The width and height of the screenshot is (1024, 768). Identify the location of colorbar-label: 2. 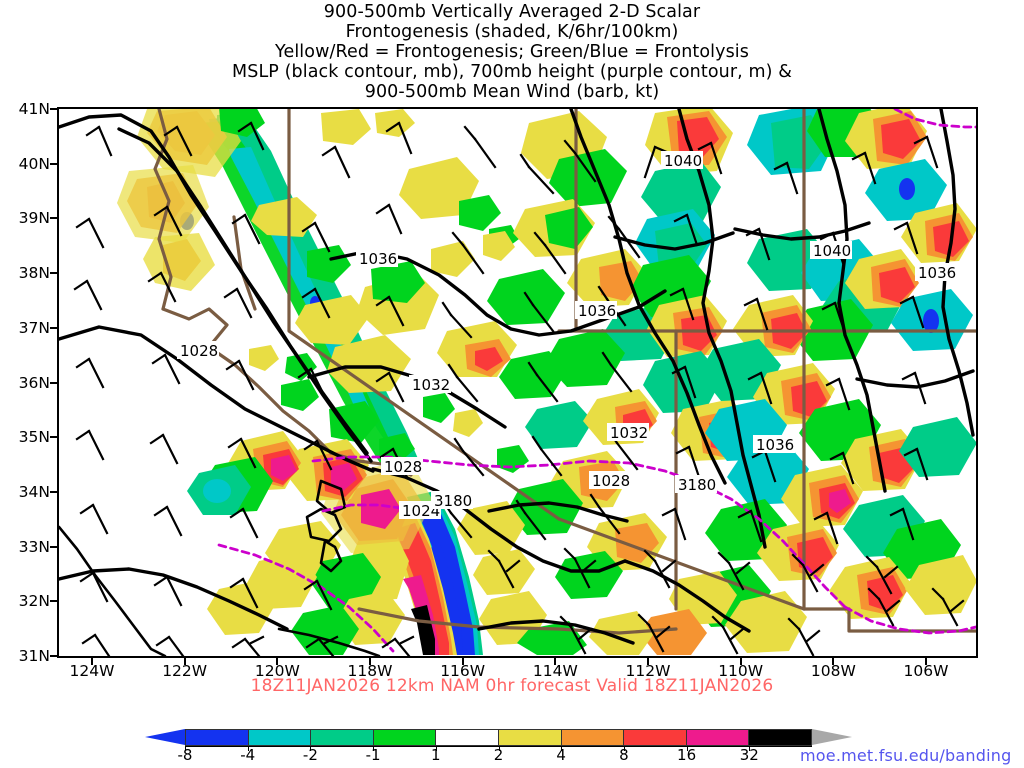
(498, 755).